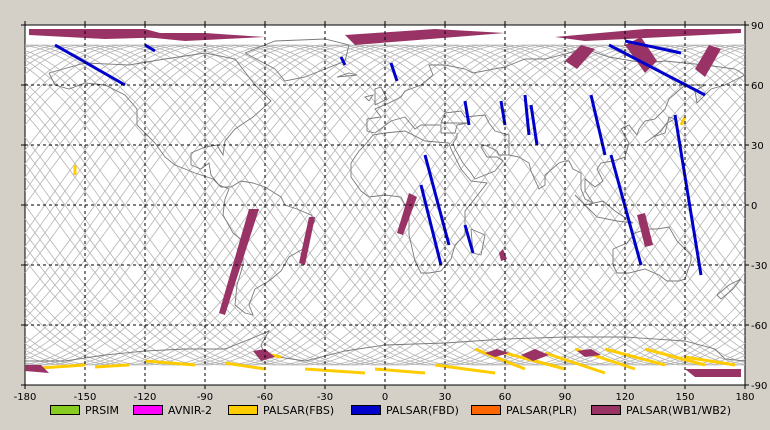 Image resolution: width=770 pixels, height=430 pixels. I want to click on legend-label: PALSAR(PLR), so click(541, 410).